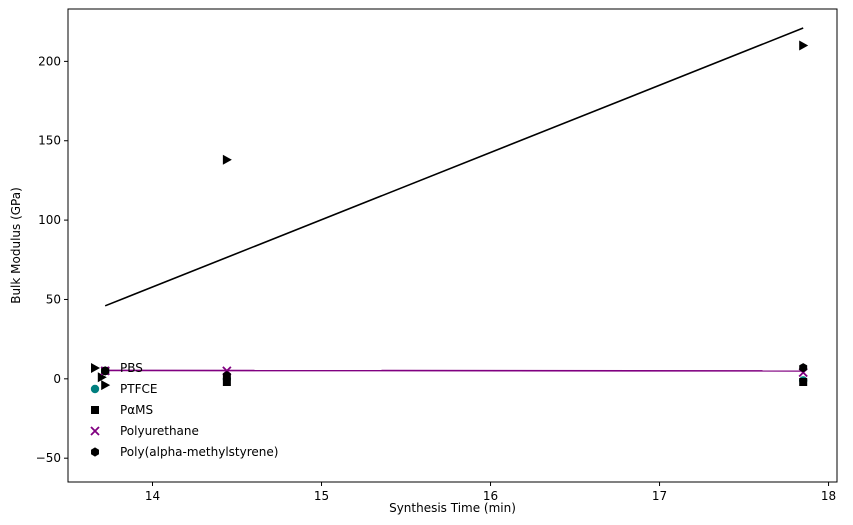  Describe the element at coordinates (152, 496) in the screenshot. I see `x-tick-label: 14` at that location.